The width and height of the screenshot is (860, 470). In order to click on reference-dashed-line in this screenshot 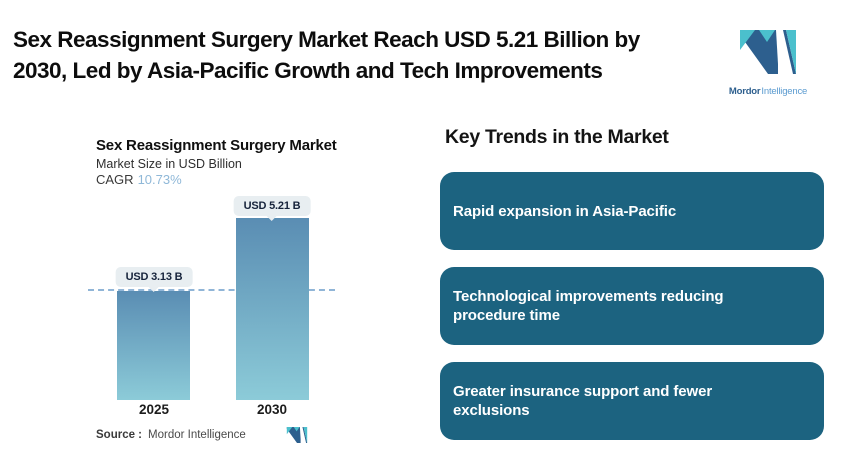, I will do `click(211, 290)`.